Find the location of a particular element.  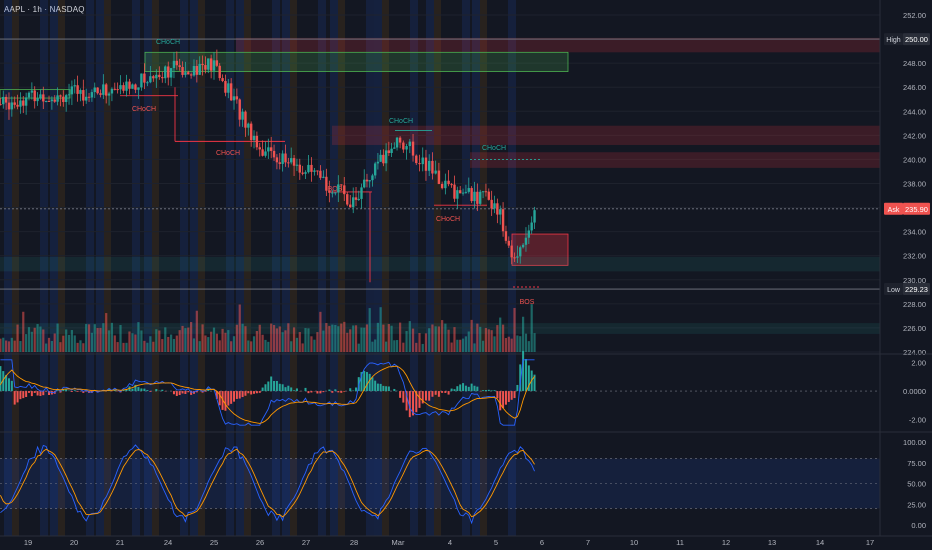

price-tick-label: 228.00 is located at coordinates (914, 304).